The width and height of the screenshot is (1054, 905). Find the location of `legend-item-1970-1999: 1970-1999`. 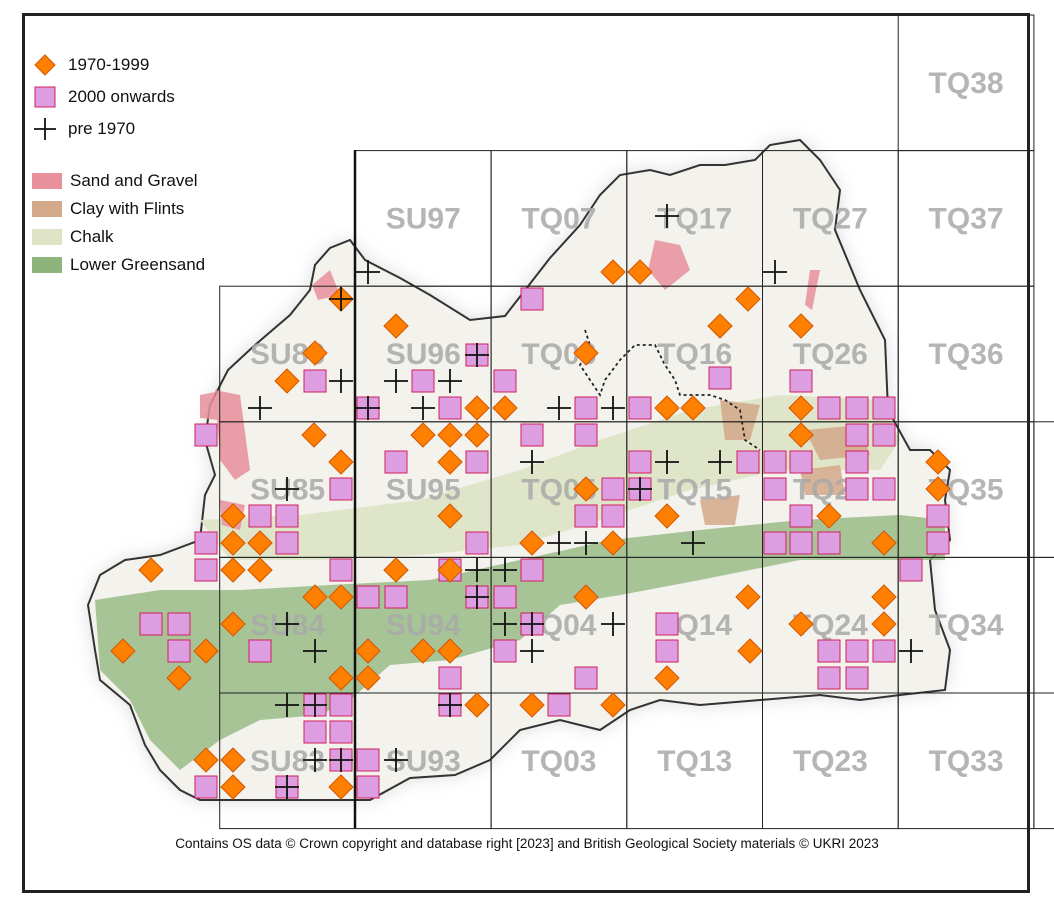

legend-item-1970-1999: 1970-1999 is located at coordinates (90, 65).